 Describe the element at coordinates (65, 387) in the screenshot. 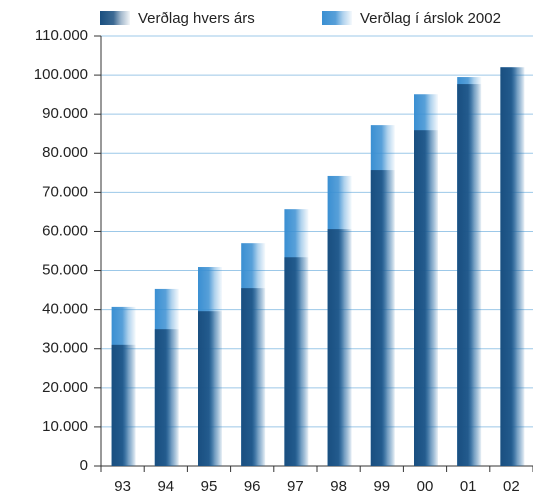

I see `y-tick-label: 20.000` at that location.